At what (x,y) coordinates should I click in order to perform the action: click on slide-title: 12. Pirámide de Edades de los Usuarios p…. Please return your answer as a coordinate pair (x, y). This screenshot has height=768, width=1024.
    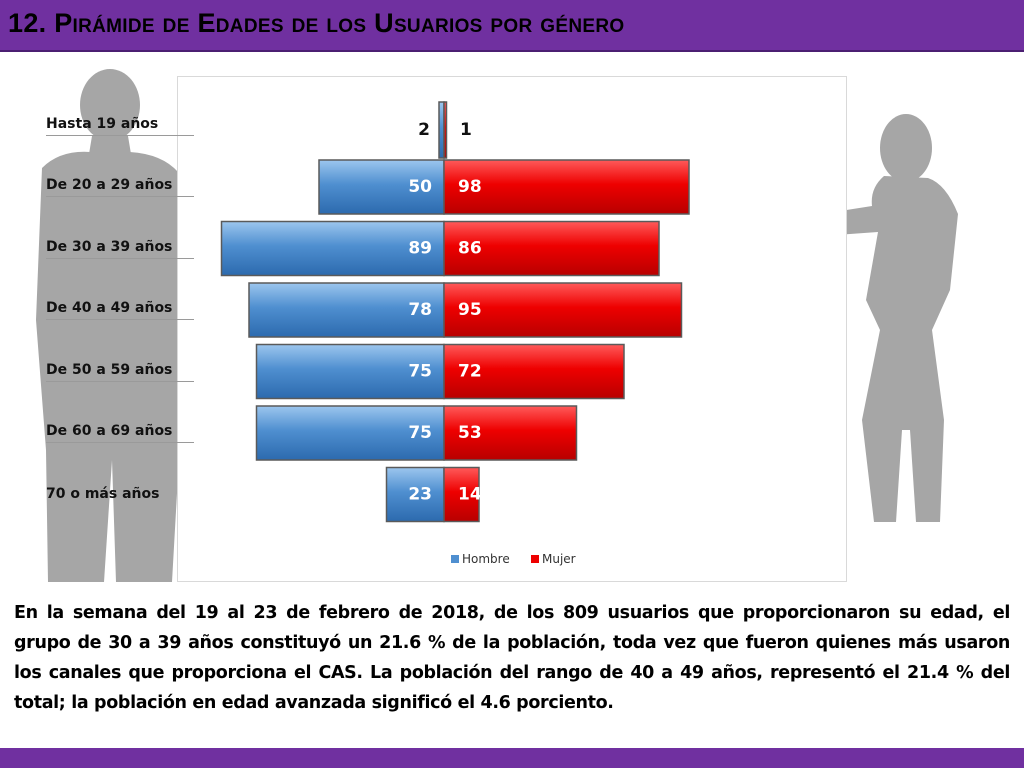
    Looking at the image, I should click on (316, 23).